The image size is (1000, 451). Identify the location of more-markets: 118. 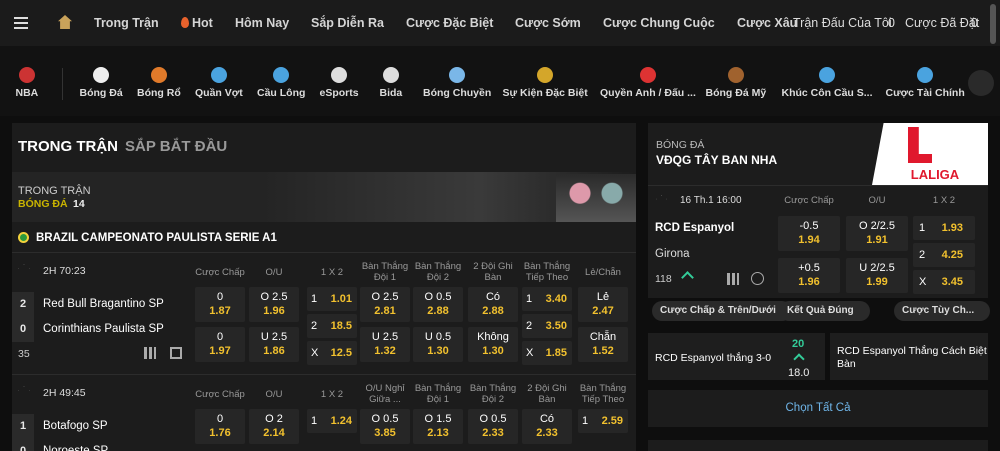
(663, 279).